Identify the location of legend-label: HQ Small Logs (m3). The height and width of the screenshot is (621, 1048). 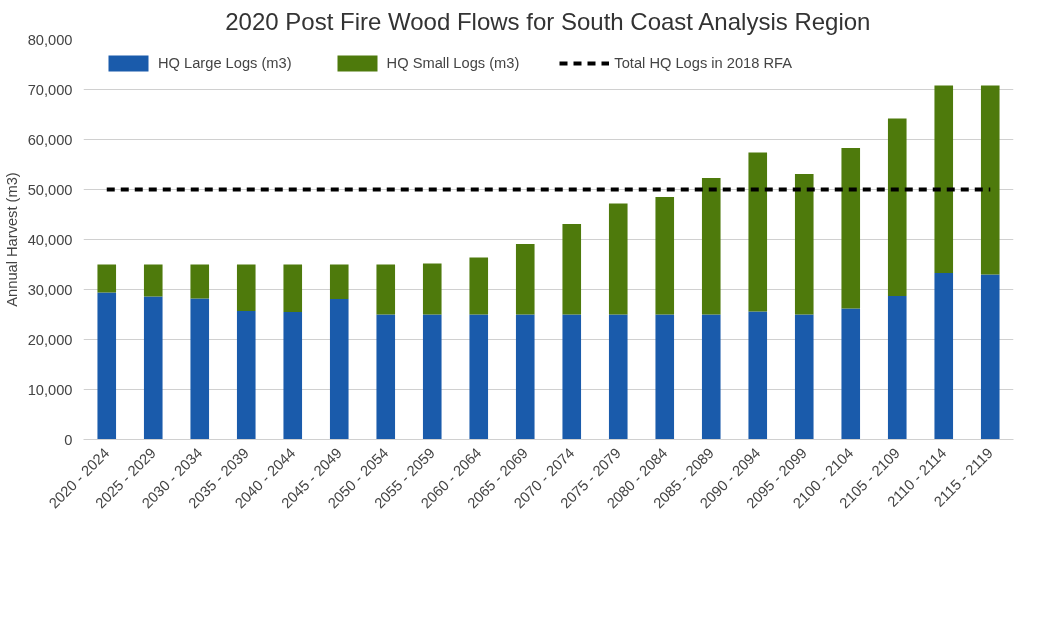
(453, 63).